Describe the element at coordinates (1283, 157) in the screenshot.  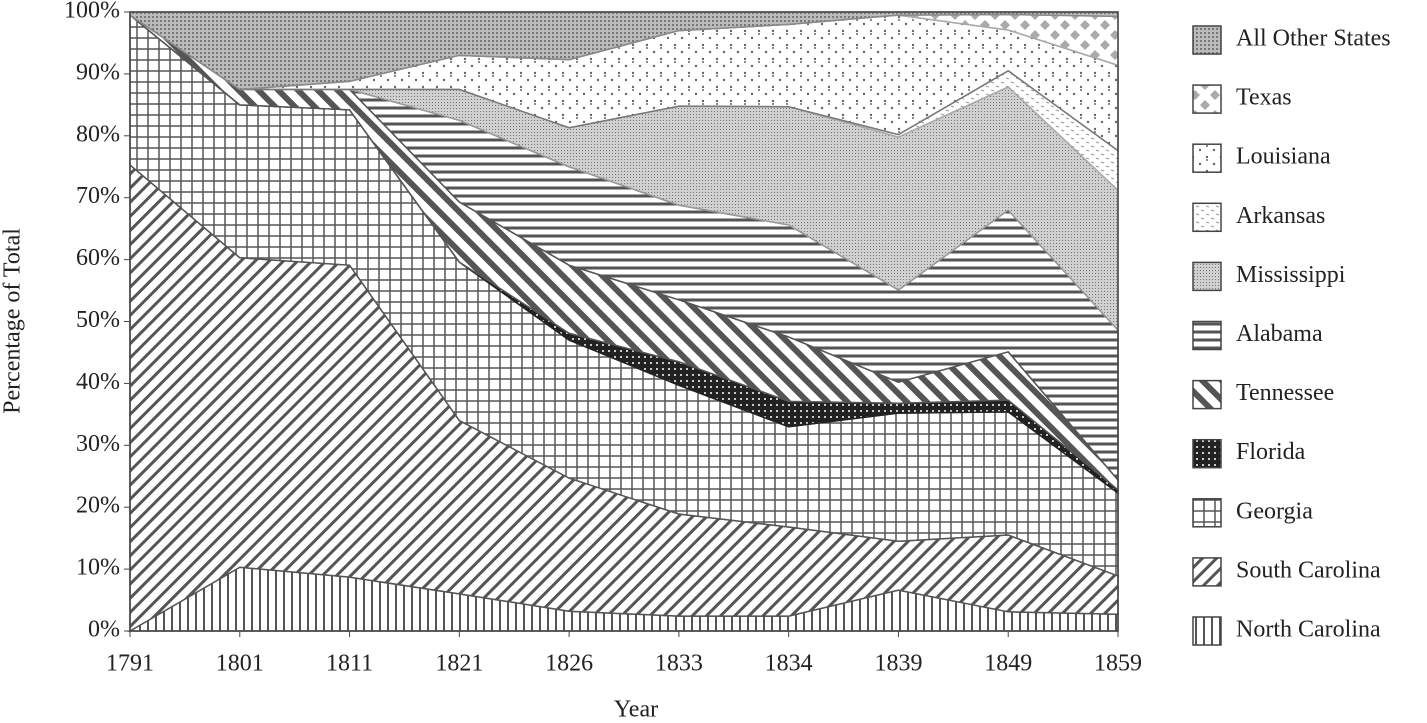
I see `legend-label: Louisiana` at that location.